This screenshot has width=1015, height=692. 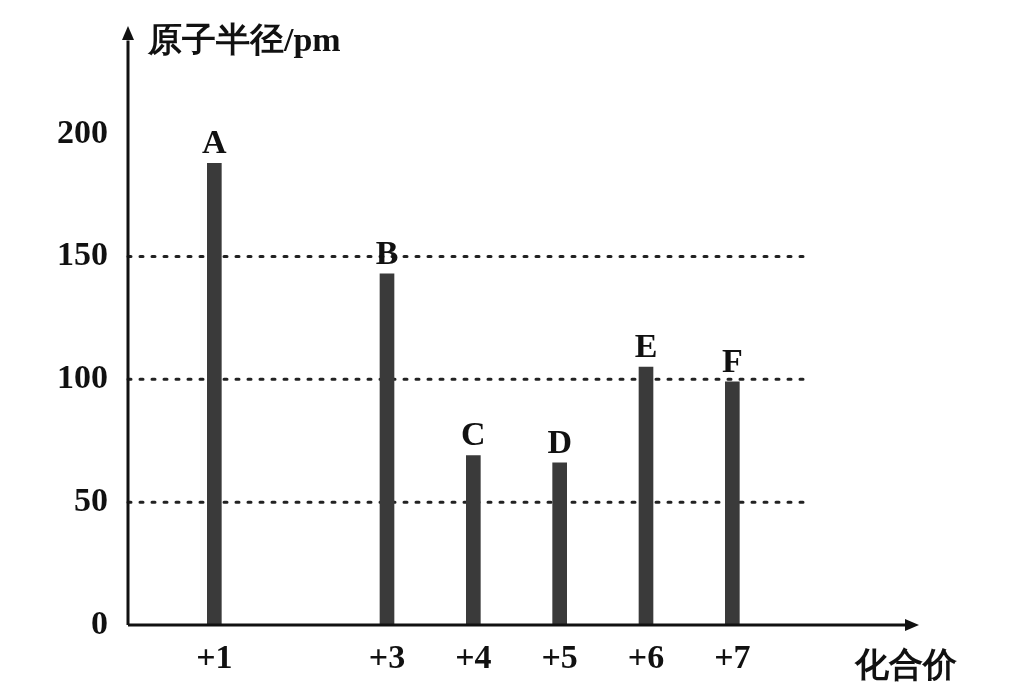 What do you see at coordinates (91, 499) in the screenshot?
I see `y-tick-label: 50` at bounding box center [91, 499].